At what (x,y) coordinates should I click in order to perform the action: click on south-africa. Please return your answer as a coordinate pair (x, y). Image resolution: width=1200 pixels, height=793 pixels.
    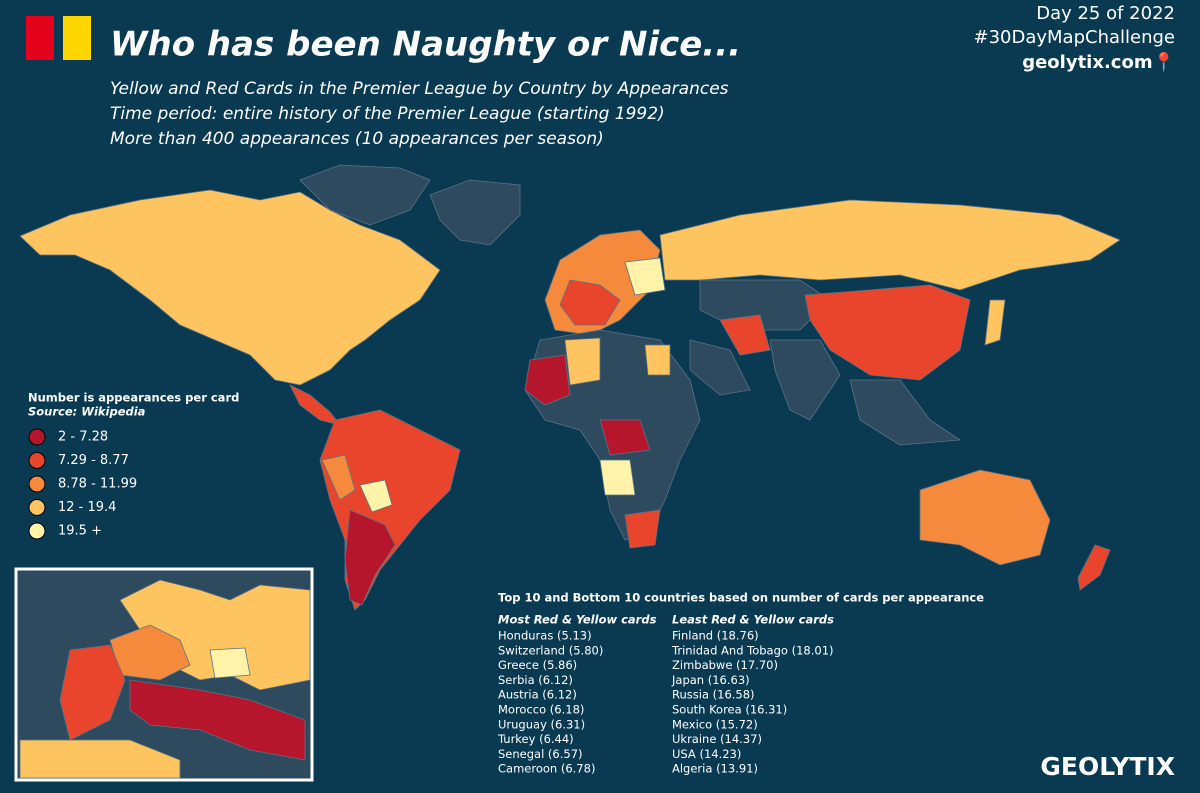
    Looking at the image, I should click on (642, 529).